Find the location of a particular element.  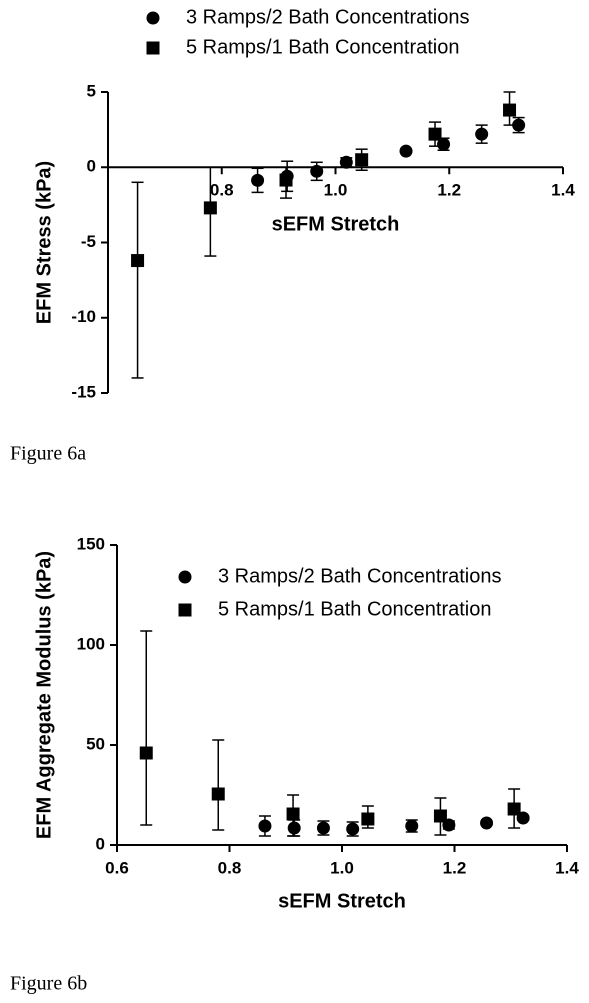

y-tick-label: 100 is located at coordinates (91, 643).